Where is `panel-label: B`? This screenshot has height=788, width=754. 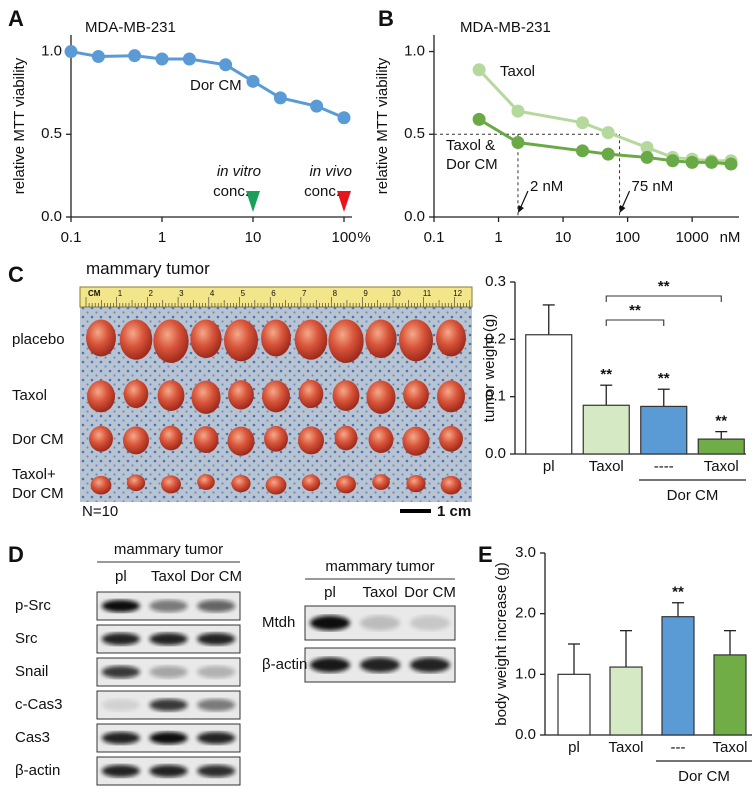
panel-label: B is located at coordinates (386, 18).